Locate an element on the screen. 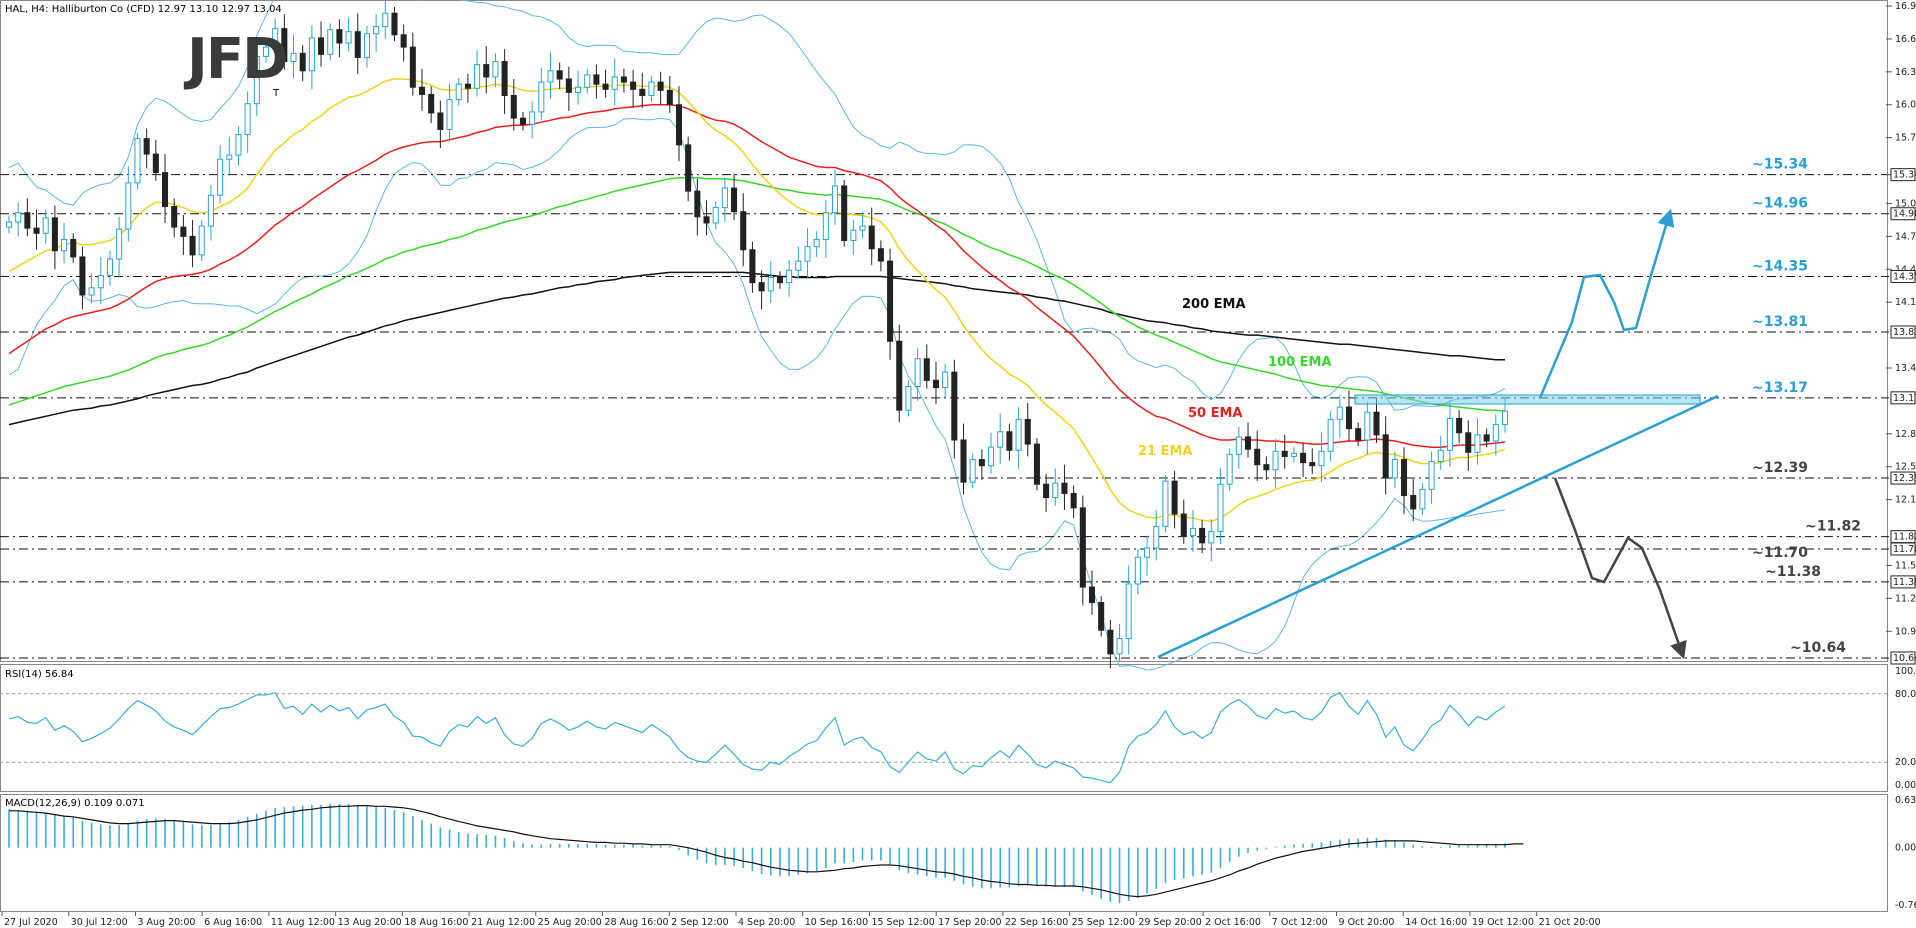 The height and width of the screenshot is (928, 1916). level-label: ~10.64 is located at coordinates (1818, 648).